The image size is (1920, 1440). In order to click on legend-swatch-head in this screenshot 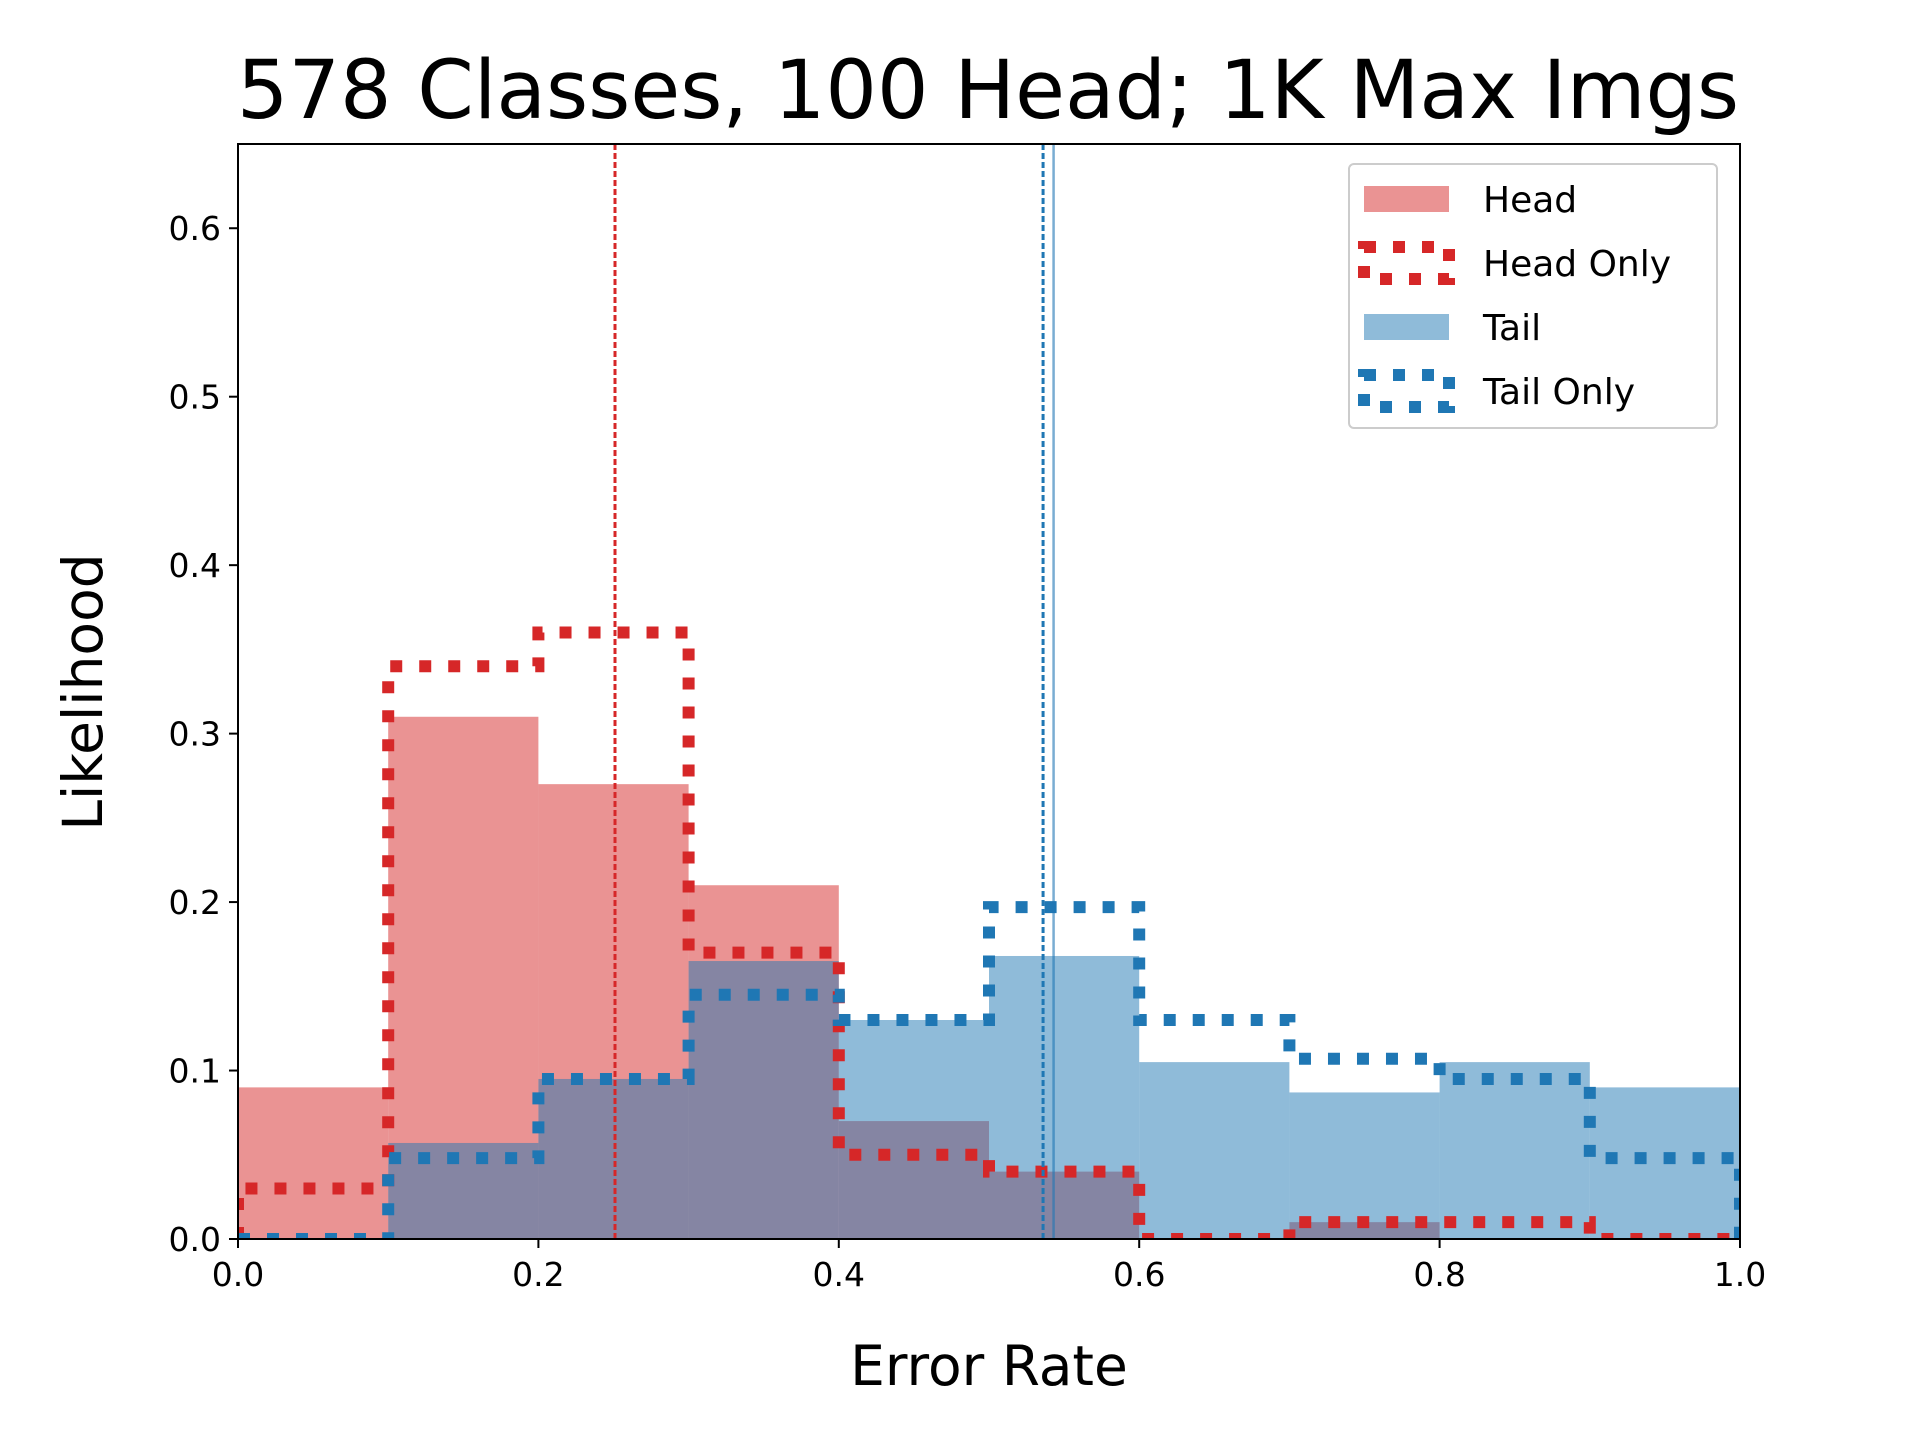, I will do `click(1406, 199)`.